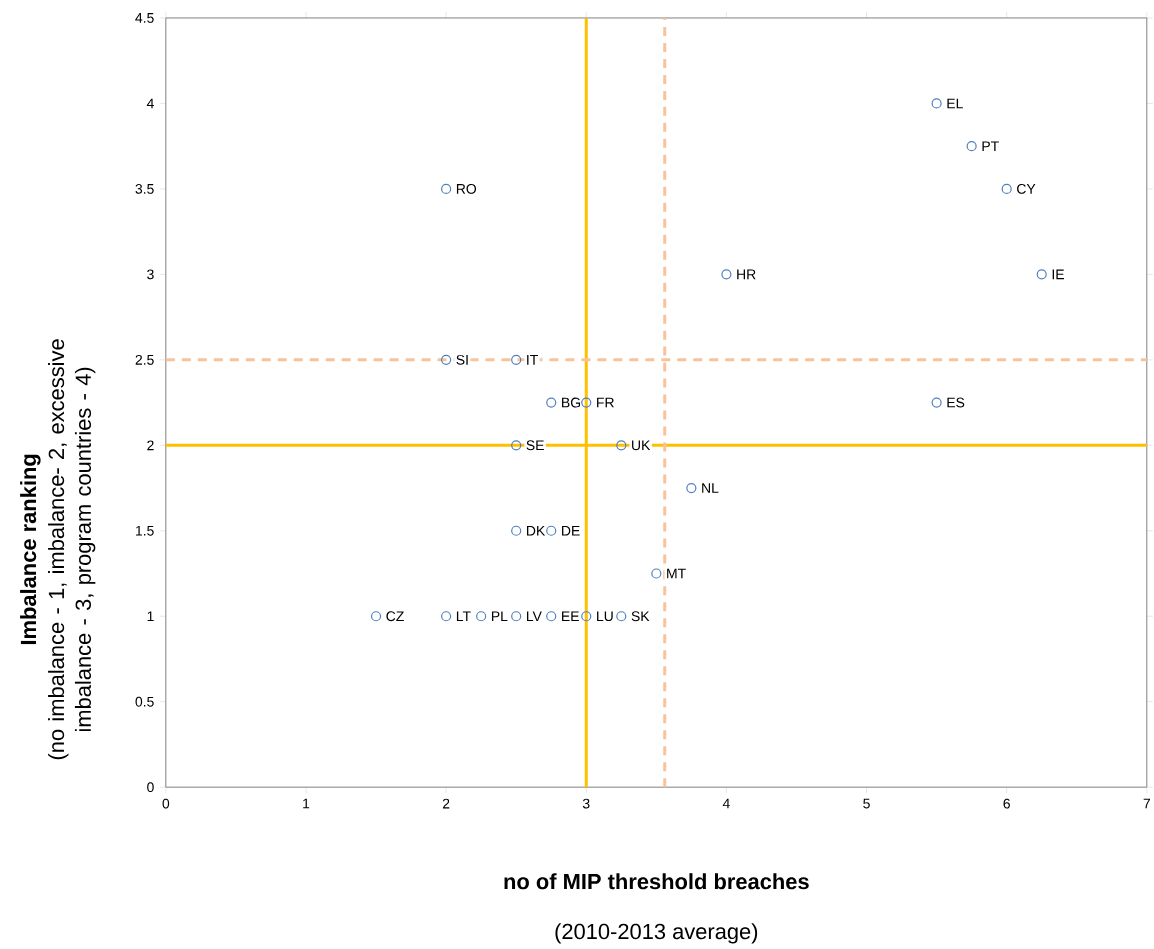  Describe the element at coordinates (656, 933) in the screenshot. I see `text: (2010-2013 average)` at that location.